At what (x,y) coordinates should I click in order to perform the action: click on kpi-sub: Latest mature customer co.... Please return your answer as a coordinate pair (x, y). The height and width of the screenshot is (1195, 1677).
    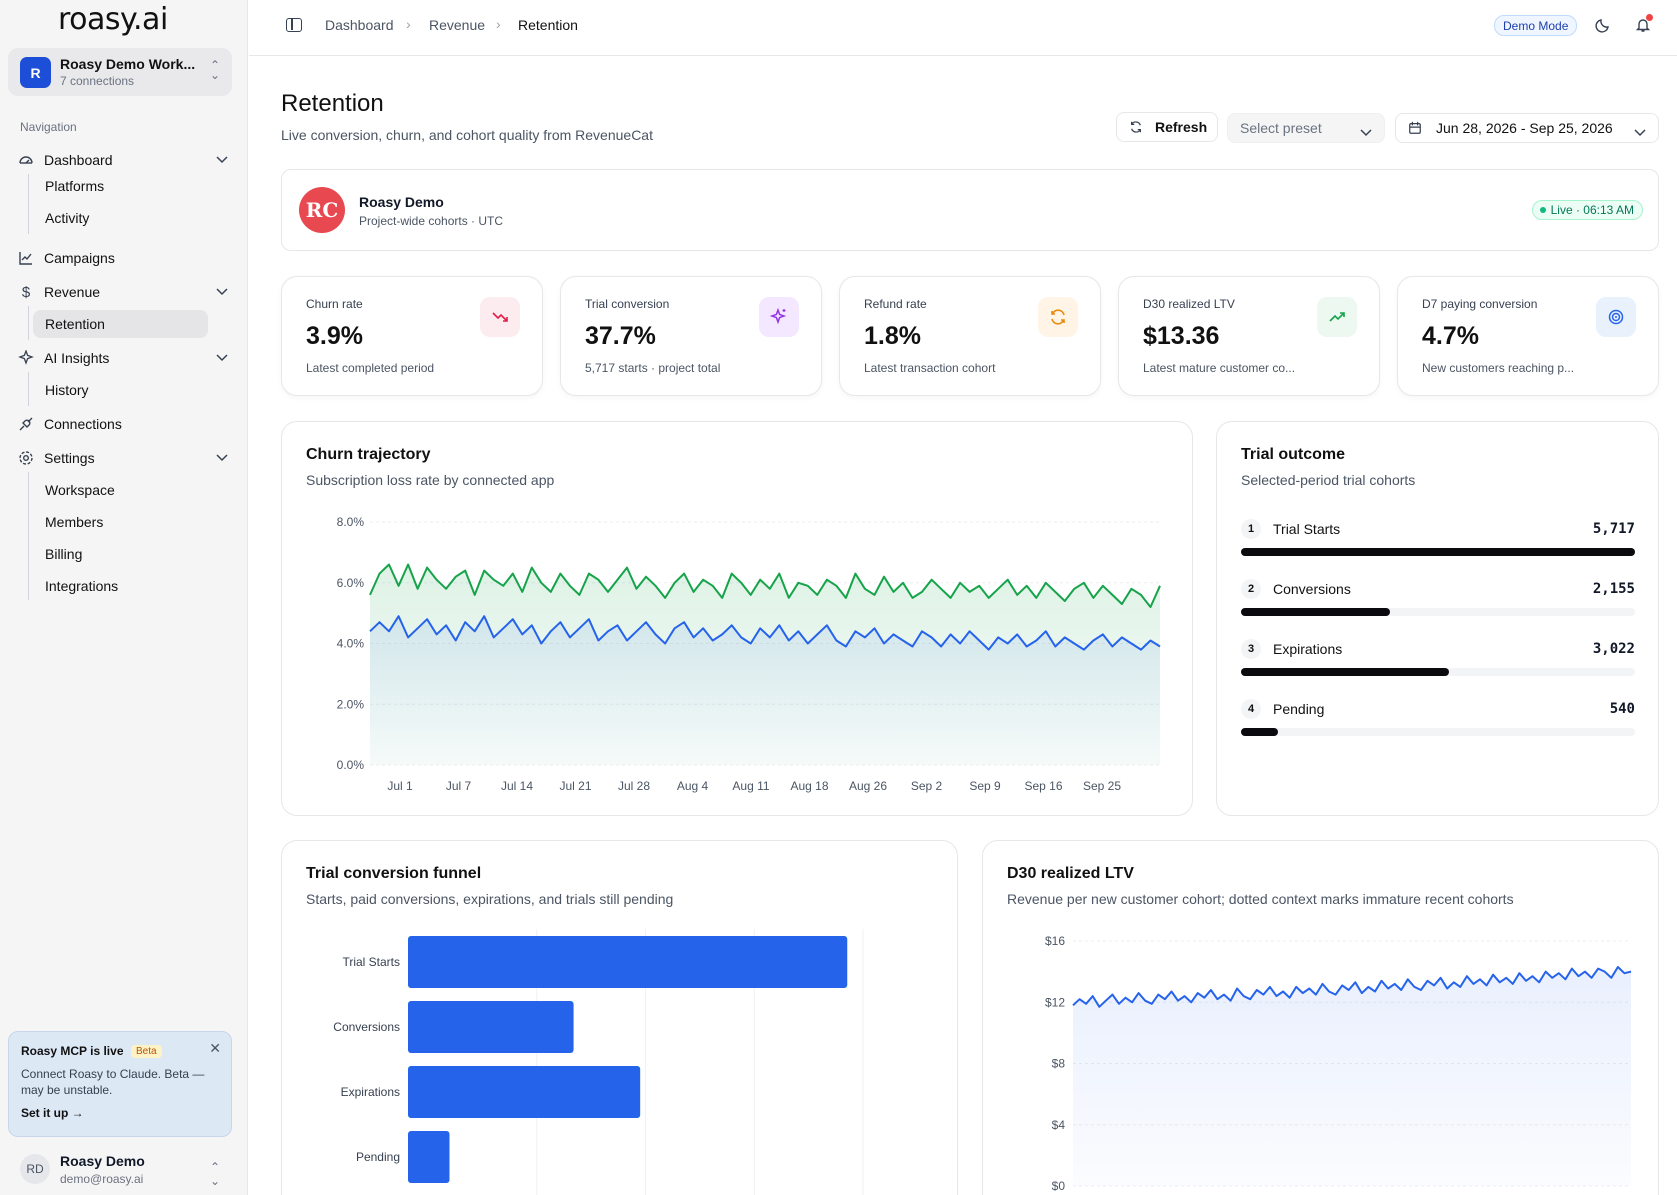
    Looking at the image, I should click on (1219, 368).